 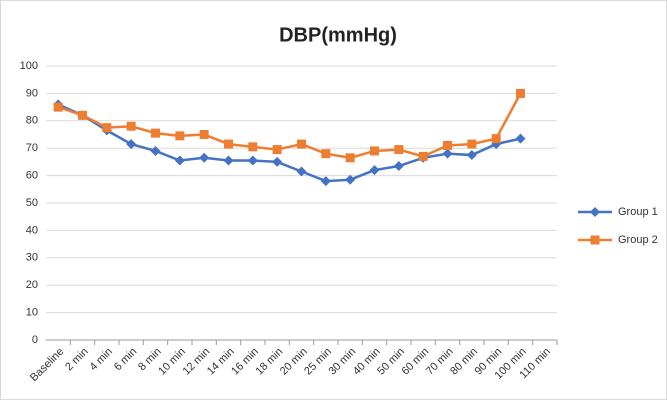 I want to click on y-tick-label: 50, so click(x=32, y=203).